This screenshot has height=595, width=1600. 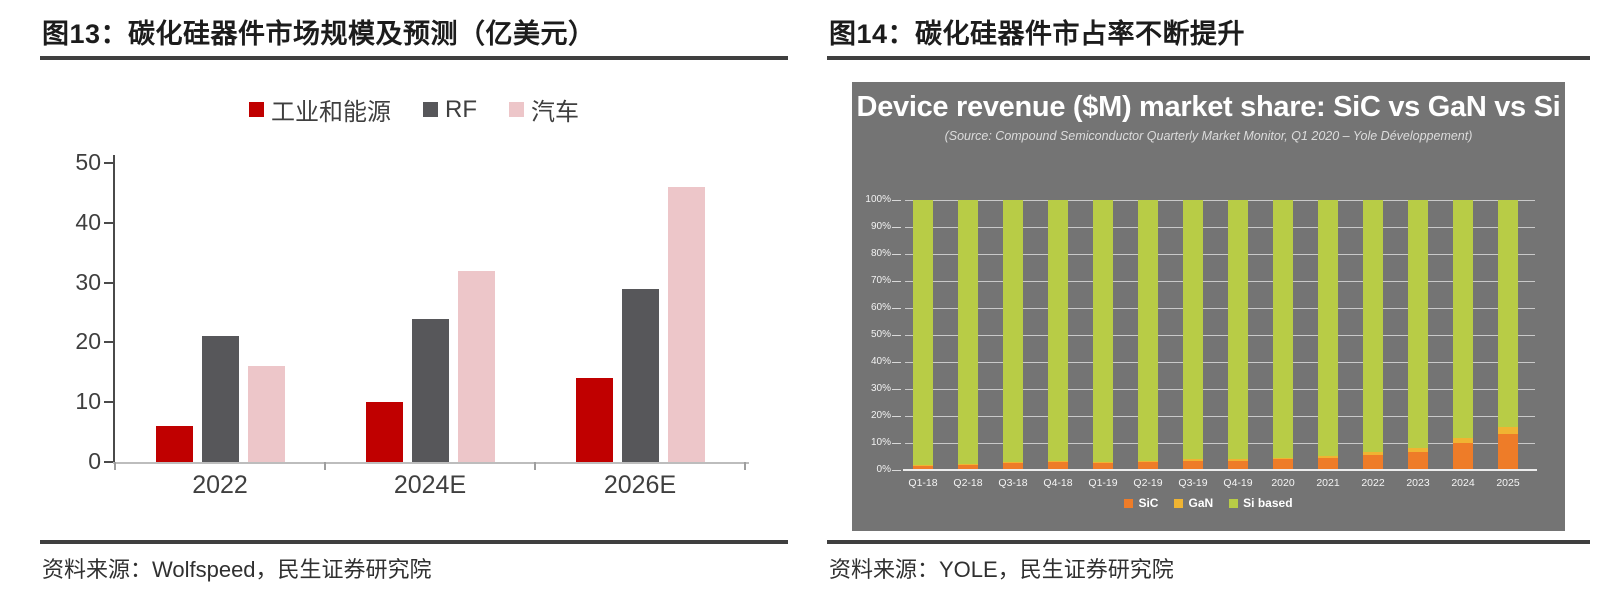 I want to click on bar-Si based-2023, so click(x=1418, y=324).